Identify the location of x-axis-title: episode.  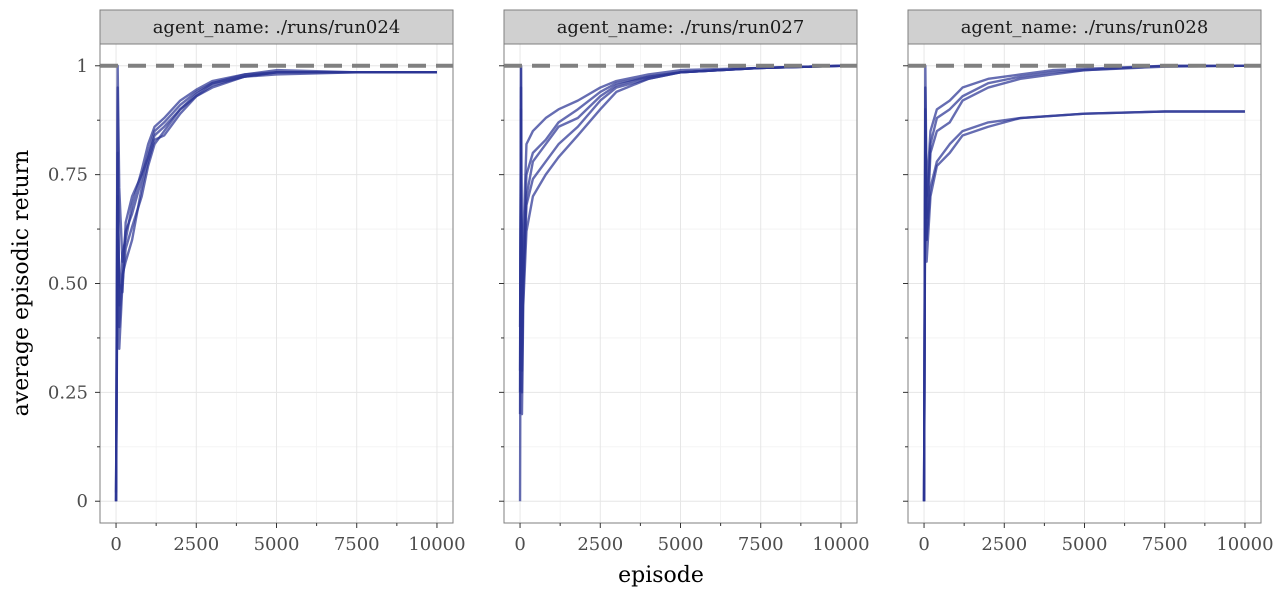
(661, 575).